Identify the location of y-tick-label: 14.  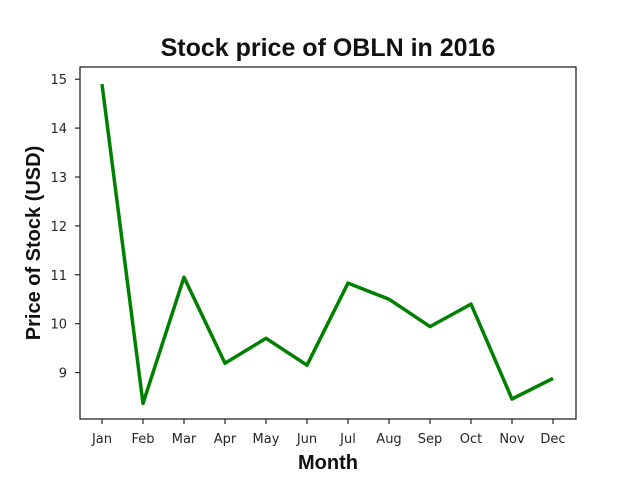
(58, 129).